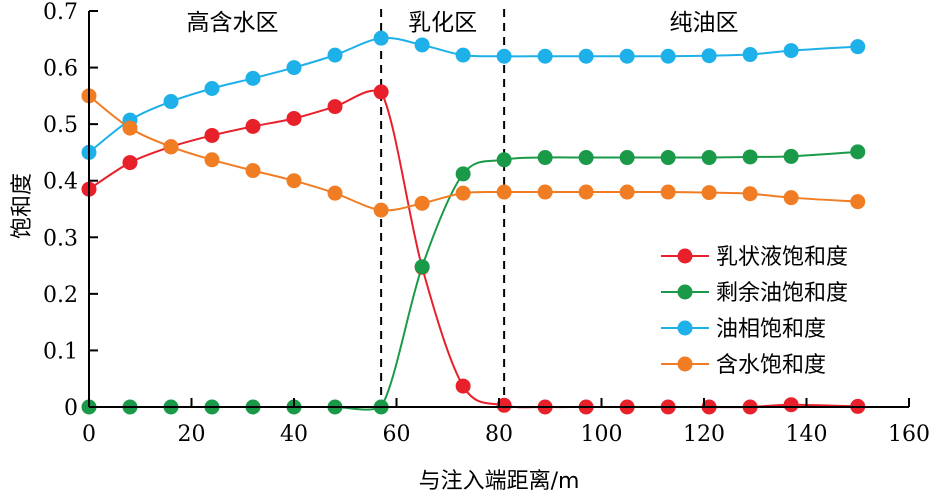  Describe the element at coordinates (60, 12) in the screenshot. I see `y-tick-label: 0.7` at that location.